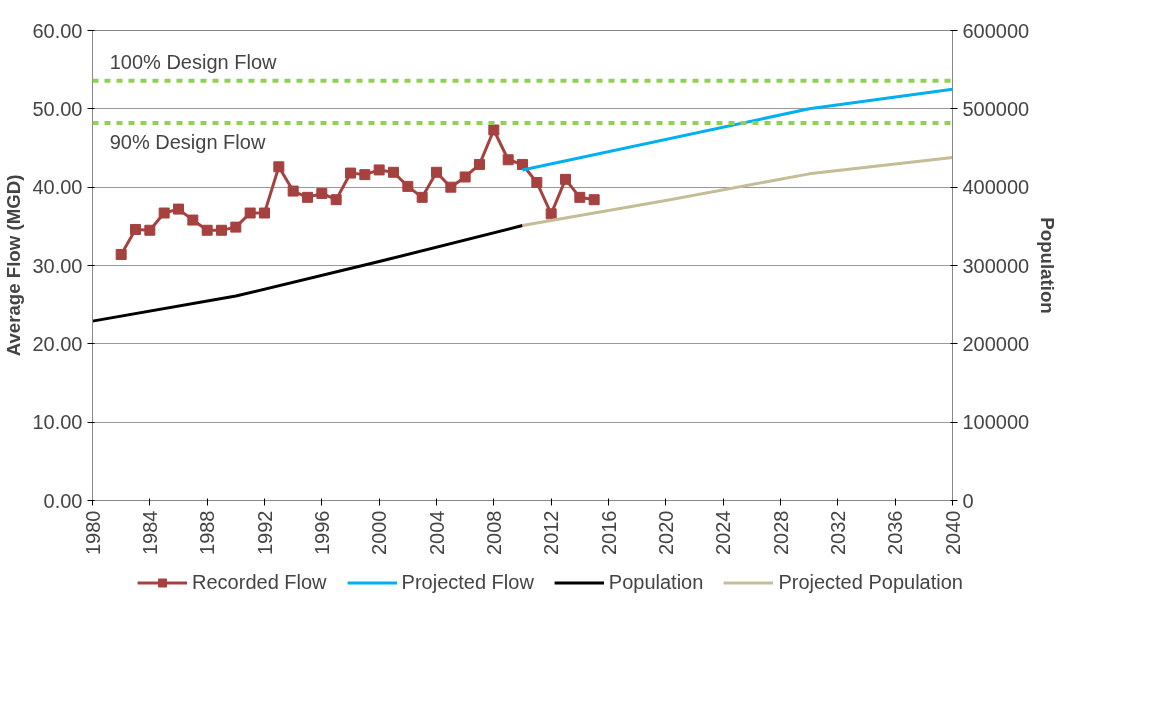 Image resolution: width=1153 pixels, height=719 pixels. What do you see at coordinates (493, 532) in the screenshot?
I see `x-tick-label: 2008` at bounding box center [493, 532].